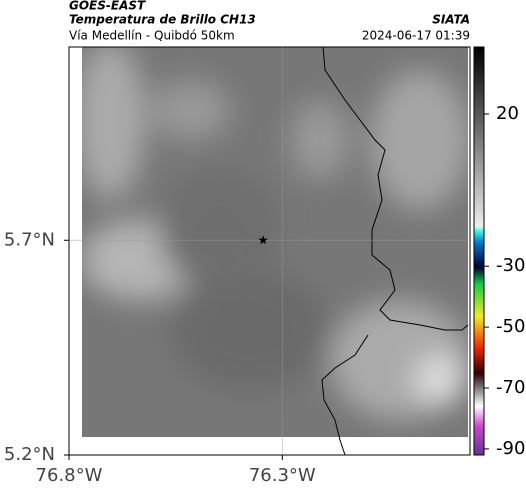 Image resolution: width=526 pixels, height=491 pixels. I want to click on colorbar-tick-label: -70, so click(510, 387).